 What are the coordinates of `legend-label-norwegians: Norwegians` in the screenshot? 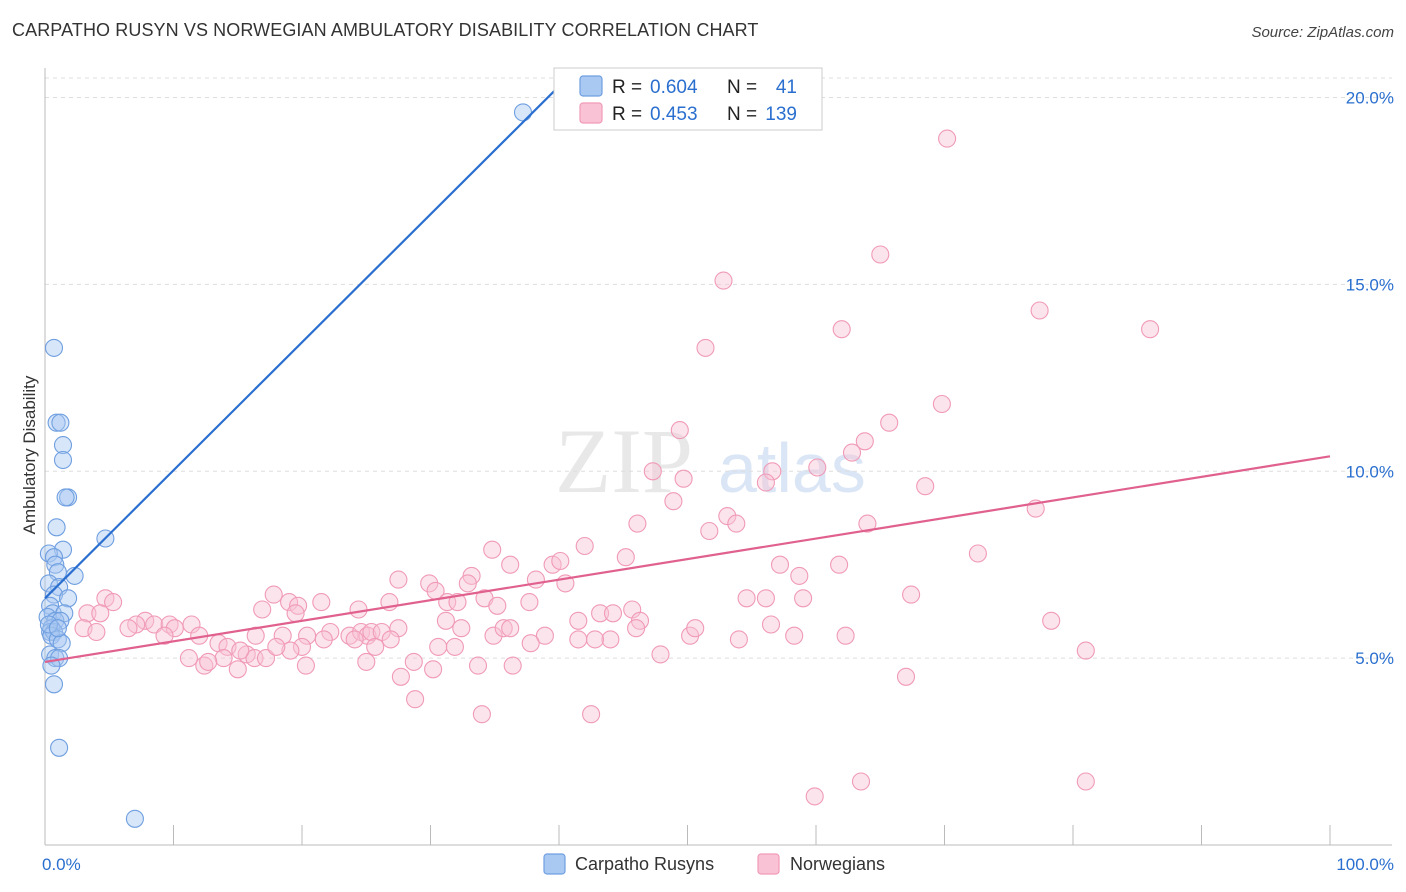 It's located at (837, 864).